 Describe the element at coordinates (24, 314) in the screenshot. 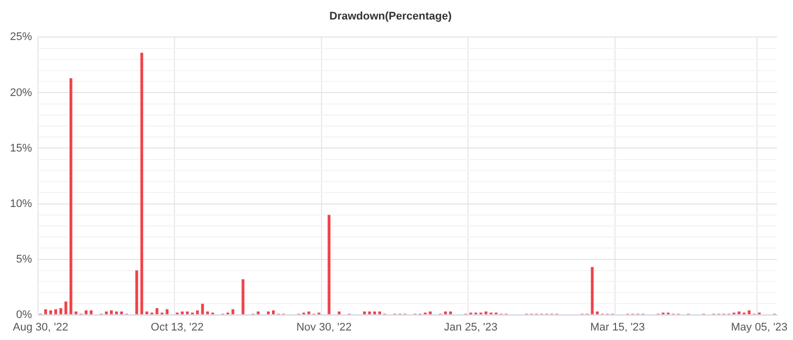

I see `y-tick-label: 0%` at that location.